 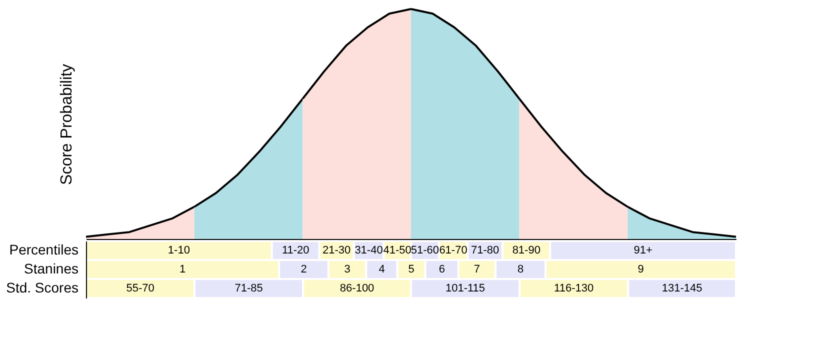 I want to click on series-label: 4, so click(x=381, y=270).